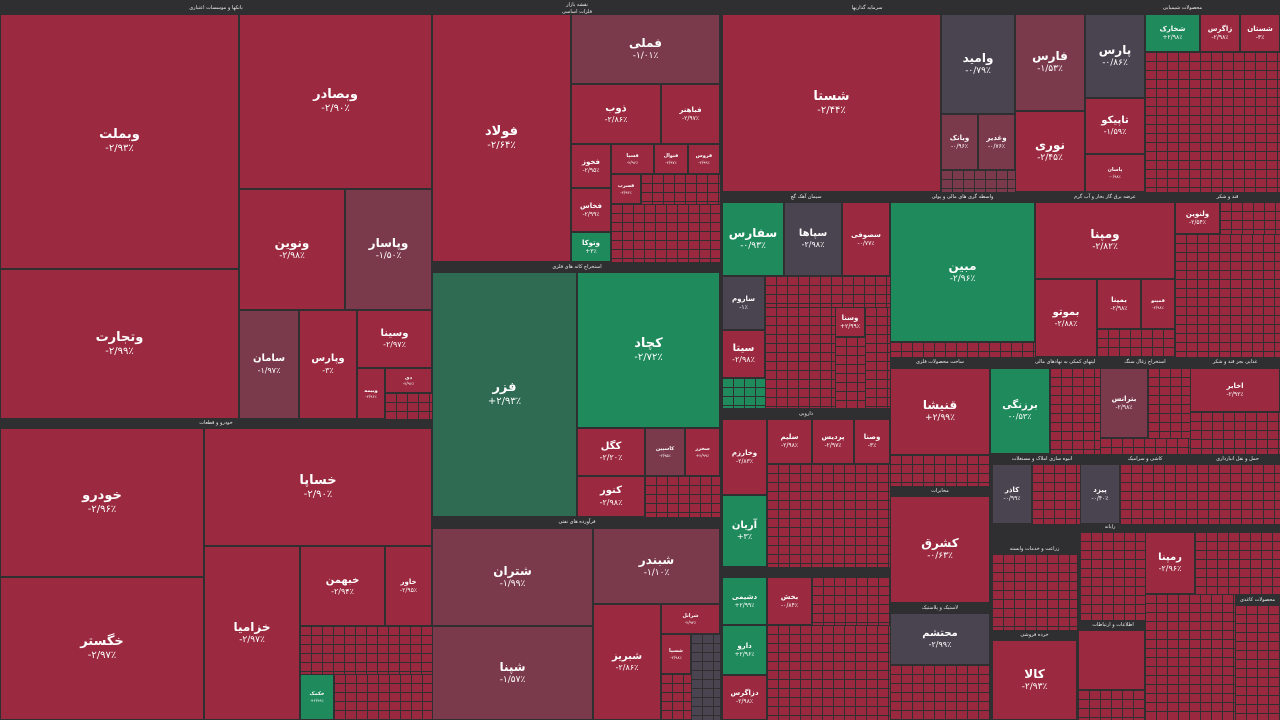 Image resolution: width=1280 pixels, height=720 pixels. I want to click on stock-tile-kchad: کگل -۲/۲۰٪, so click(611, 452).